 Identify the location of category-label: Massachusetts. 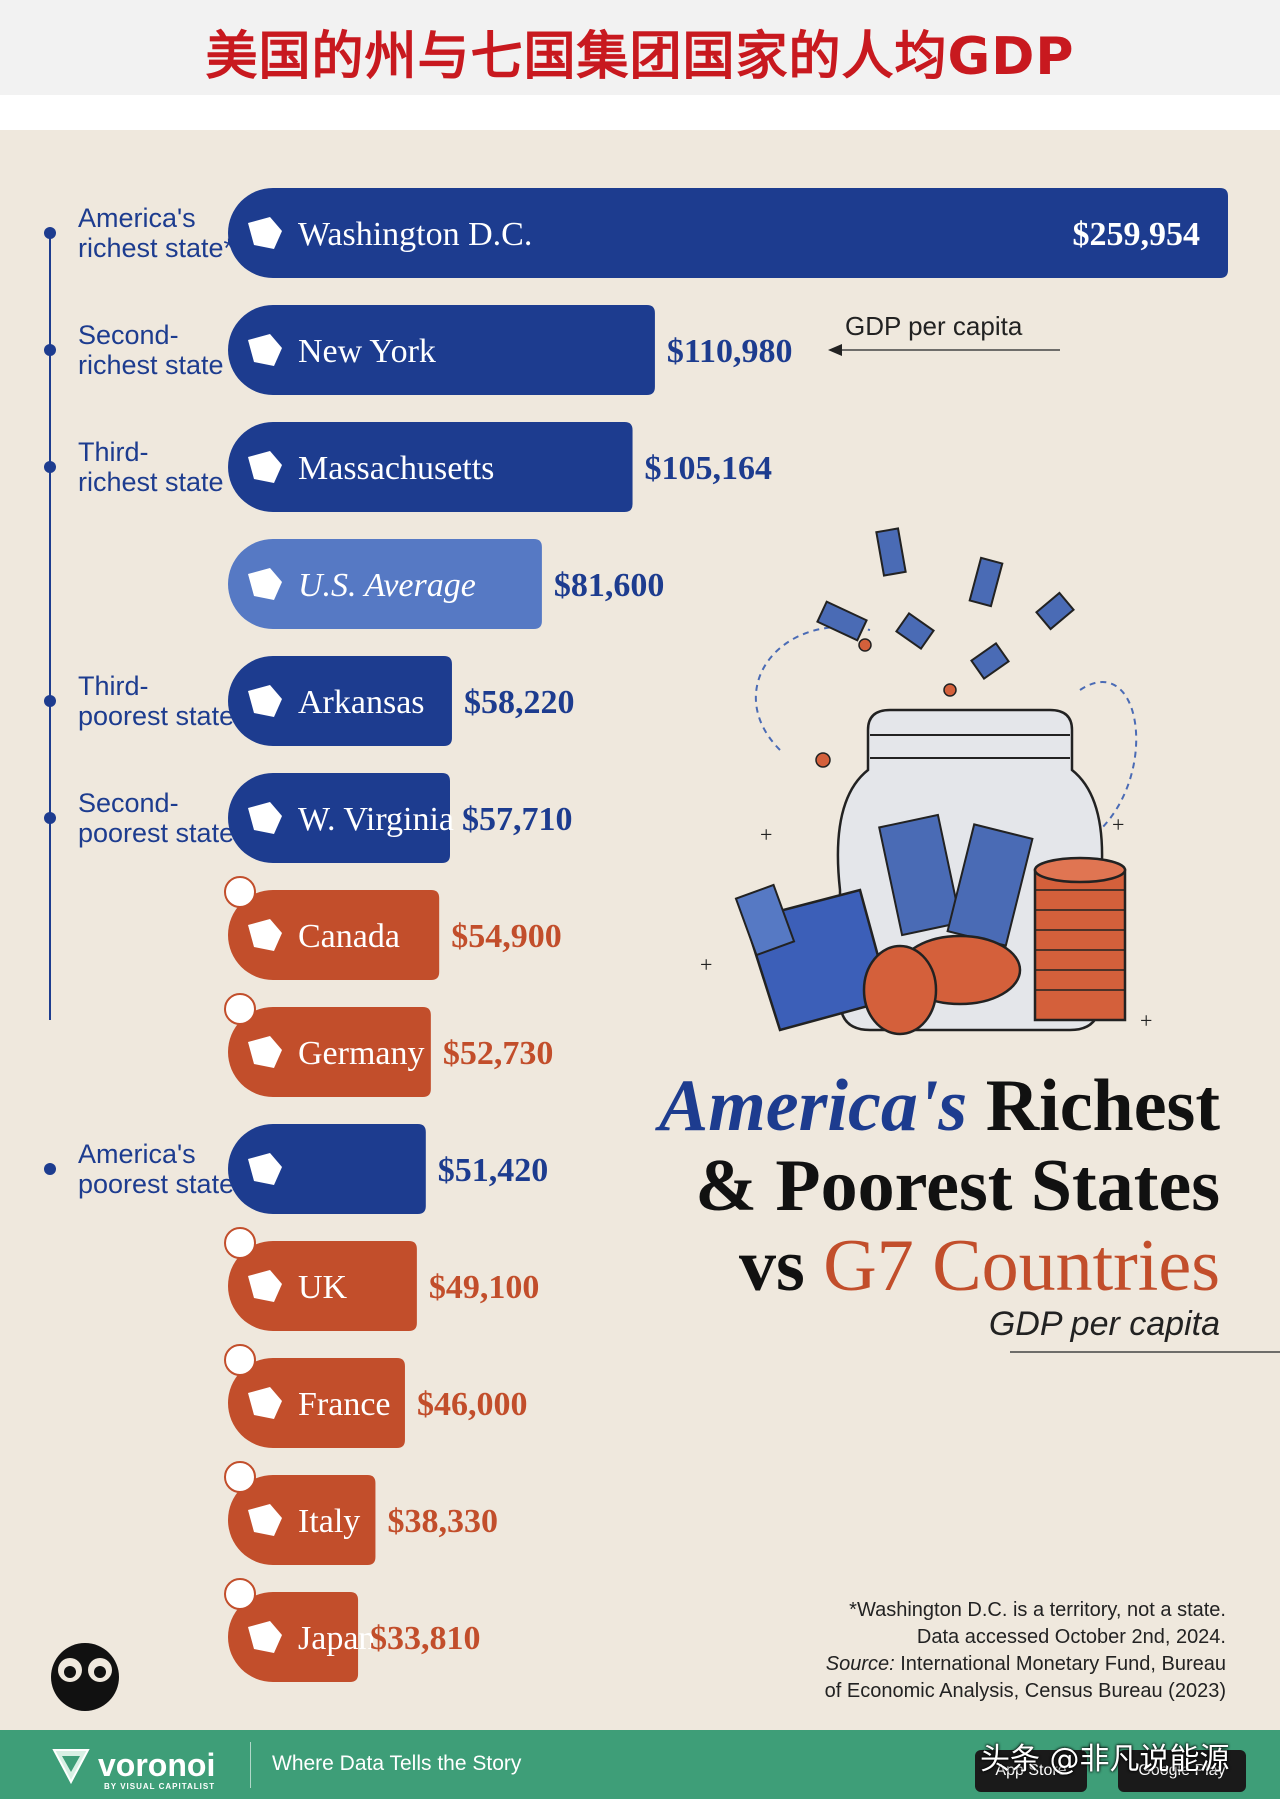
(396, 468).